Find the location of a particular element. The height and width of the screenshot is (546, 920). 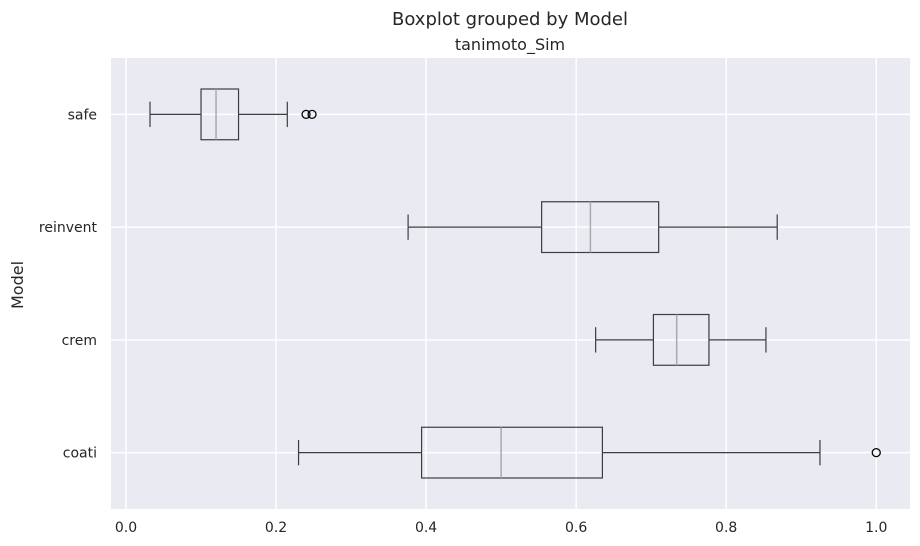

x-tick-label: 0.6 is located at coordinates (576, 528).